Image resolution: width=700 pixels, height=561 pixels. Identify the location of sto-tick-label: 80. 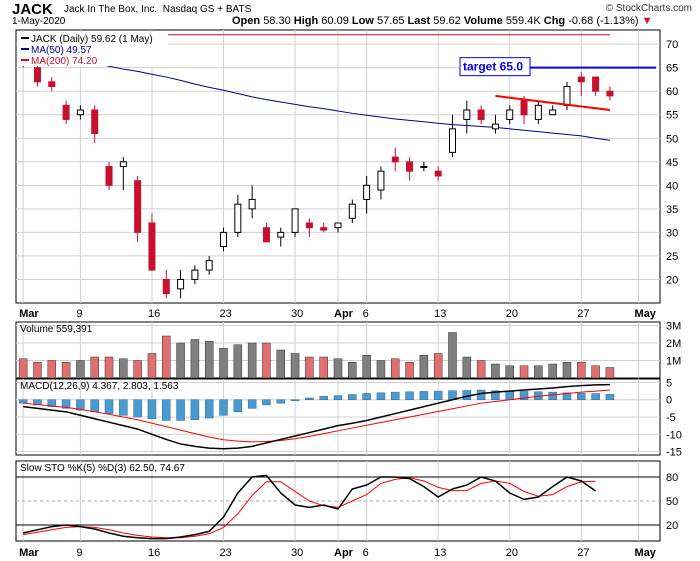
(672, 478).